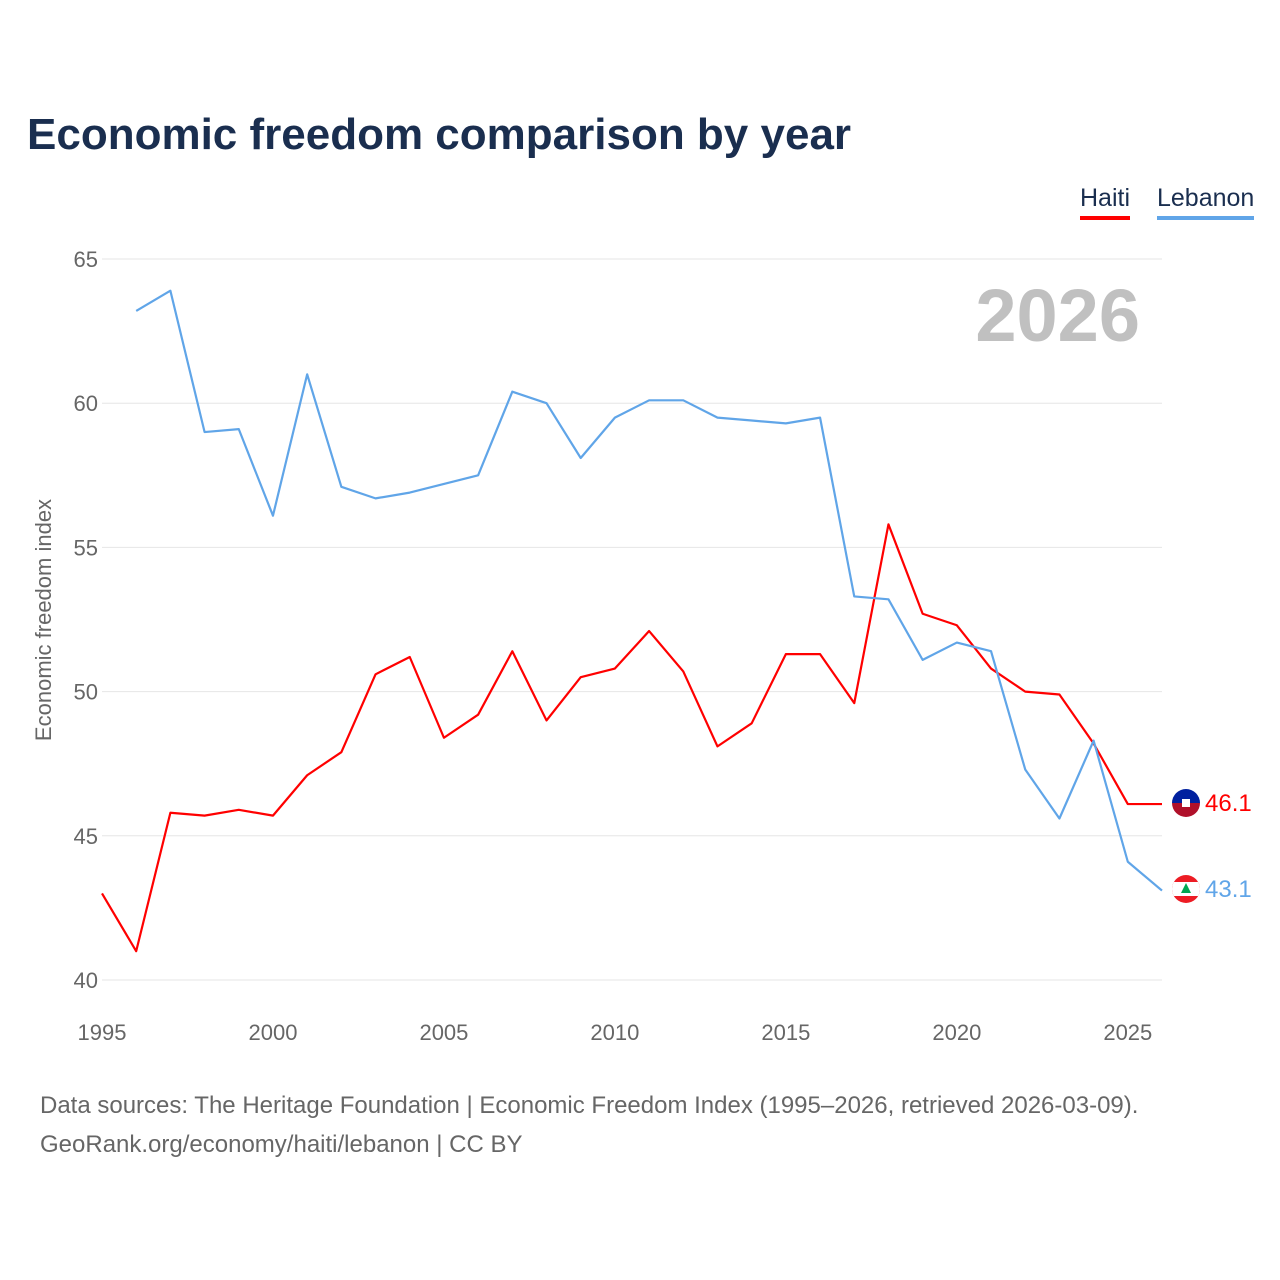  I want to click on x-tick-label: 2010, so click(614, 1032).